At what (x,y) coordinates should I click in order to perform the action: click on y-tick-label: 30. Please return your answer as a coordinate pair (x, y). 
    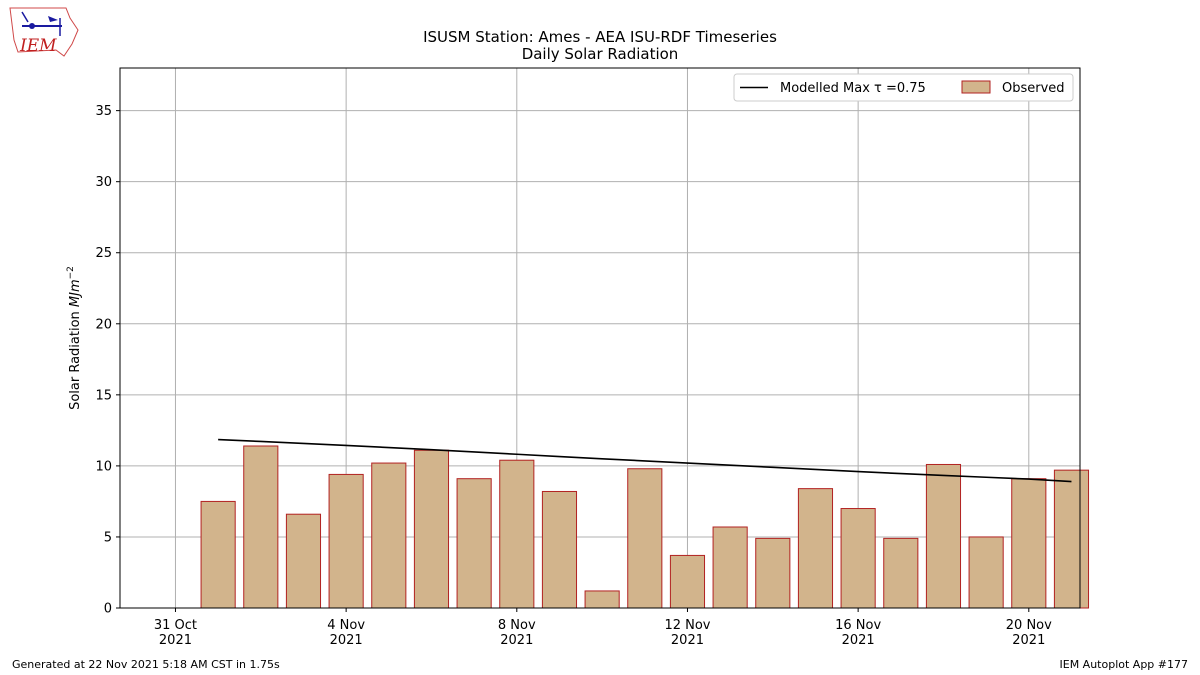
    Looking at the image, I should click on (103, 182).